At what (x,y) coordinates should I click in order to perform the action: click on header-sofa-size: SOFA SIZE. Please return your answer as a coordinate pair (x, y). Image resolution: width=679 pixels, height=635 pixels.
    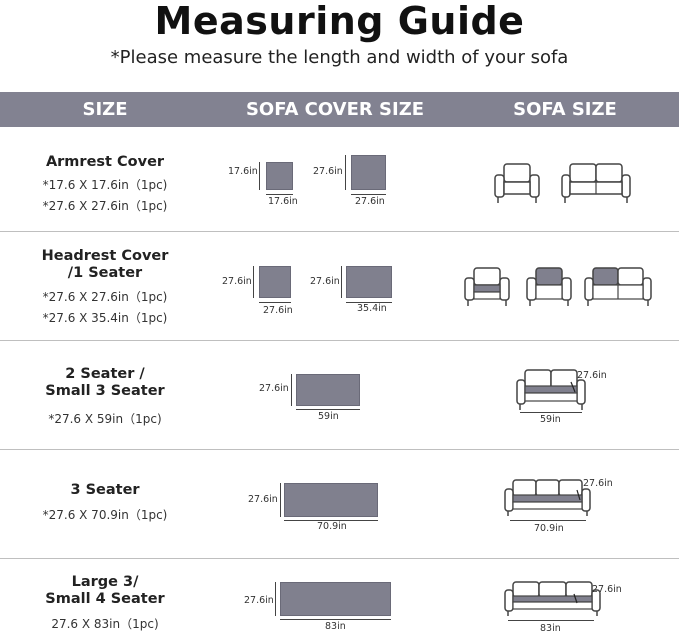
    Looking at the image, I should click on (565, 109).